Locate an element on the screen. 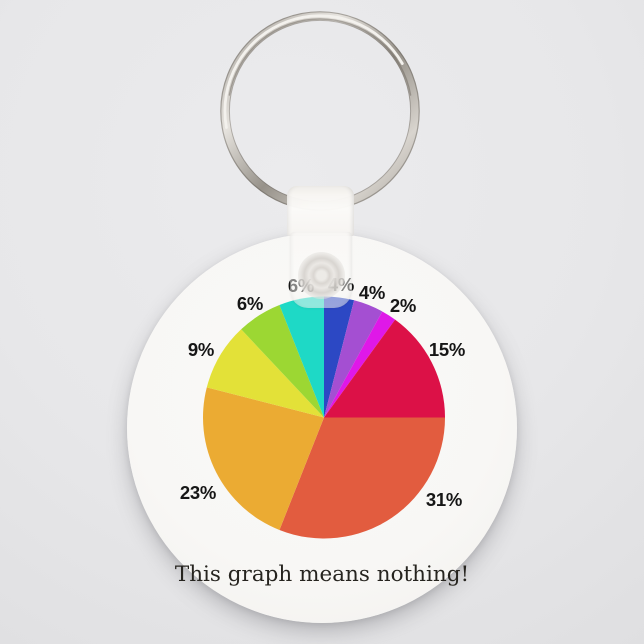  pie-slice-label-orange: 23% is located at coordinates (198, 492).